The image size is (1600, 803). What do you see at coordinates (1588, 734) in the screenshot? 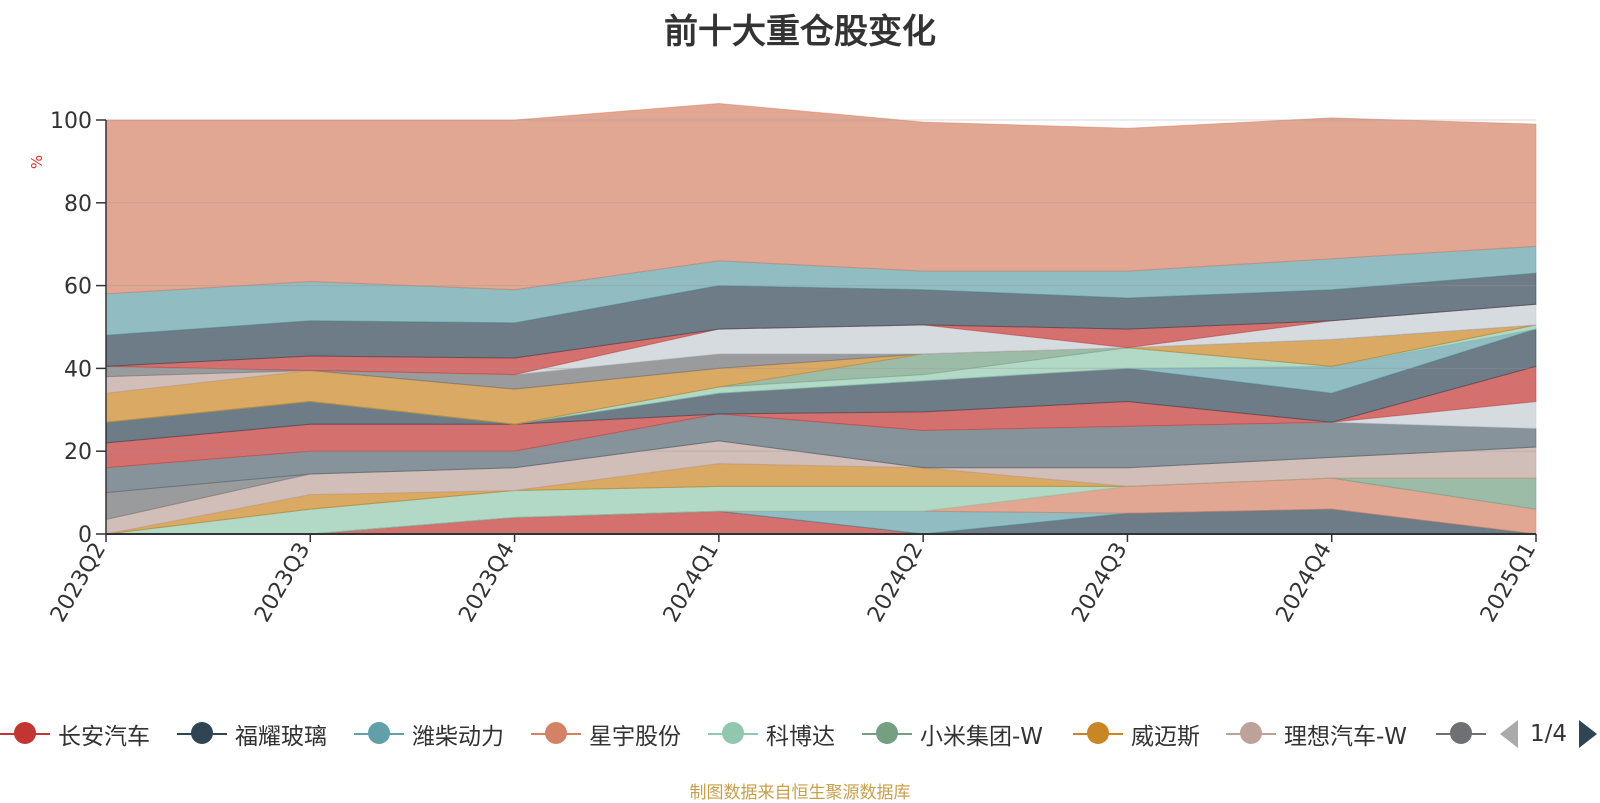
I see `legend-next-page-icon` at bounding box center [1588, 734].